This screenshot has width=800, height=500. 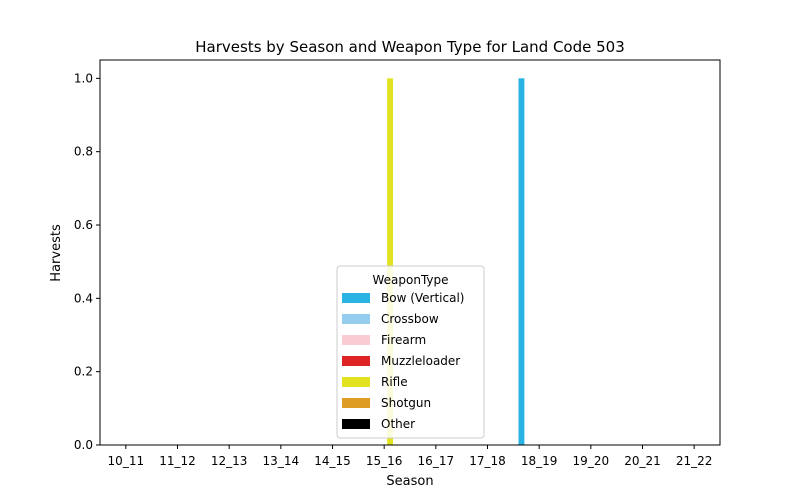 What do you see at coordinates (384, 461) in the screenshot?
I see `x-tick-label: 15_16` at bounding box center [384, 461].